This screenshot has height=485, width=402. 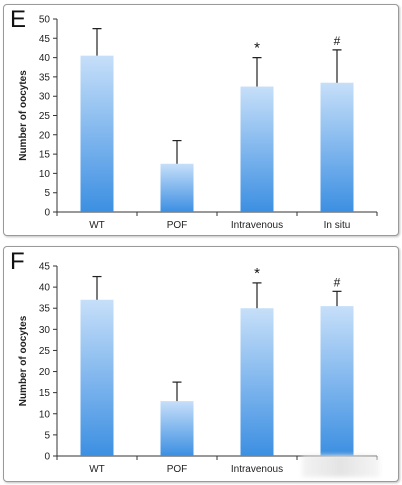 What do you see at coordinates (337, 225) in the screenshot?
I see `x-tick-label: In situ` at bounding box center [337, 225].